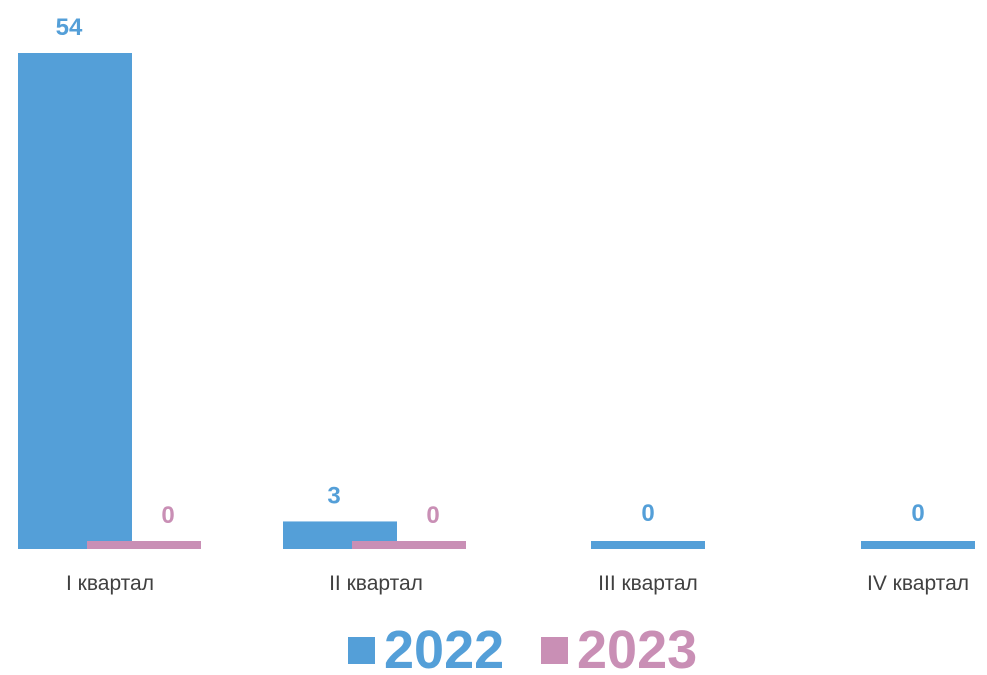 The image size is (987, 675). What do you see at coordinates (637, 647) in the screenshot?
I see `legend-label-2023: 2023` at bounding box center [637, 647].